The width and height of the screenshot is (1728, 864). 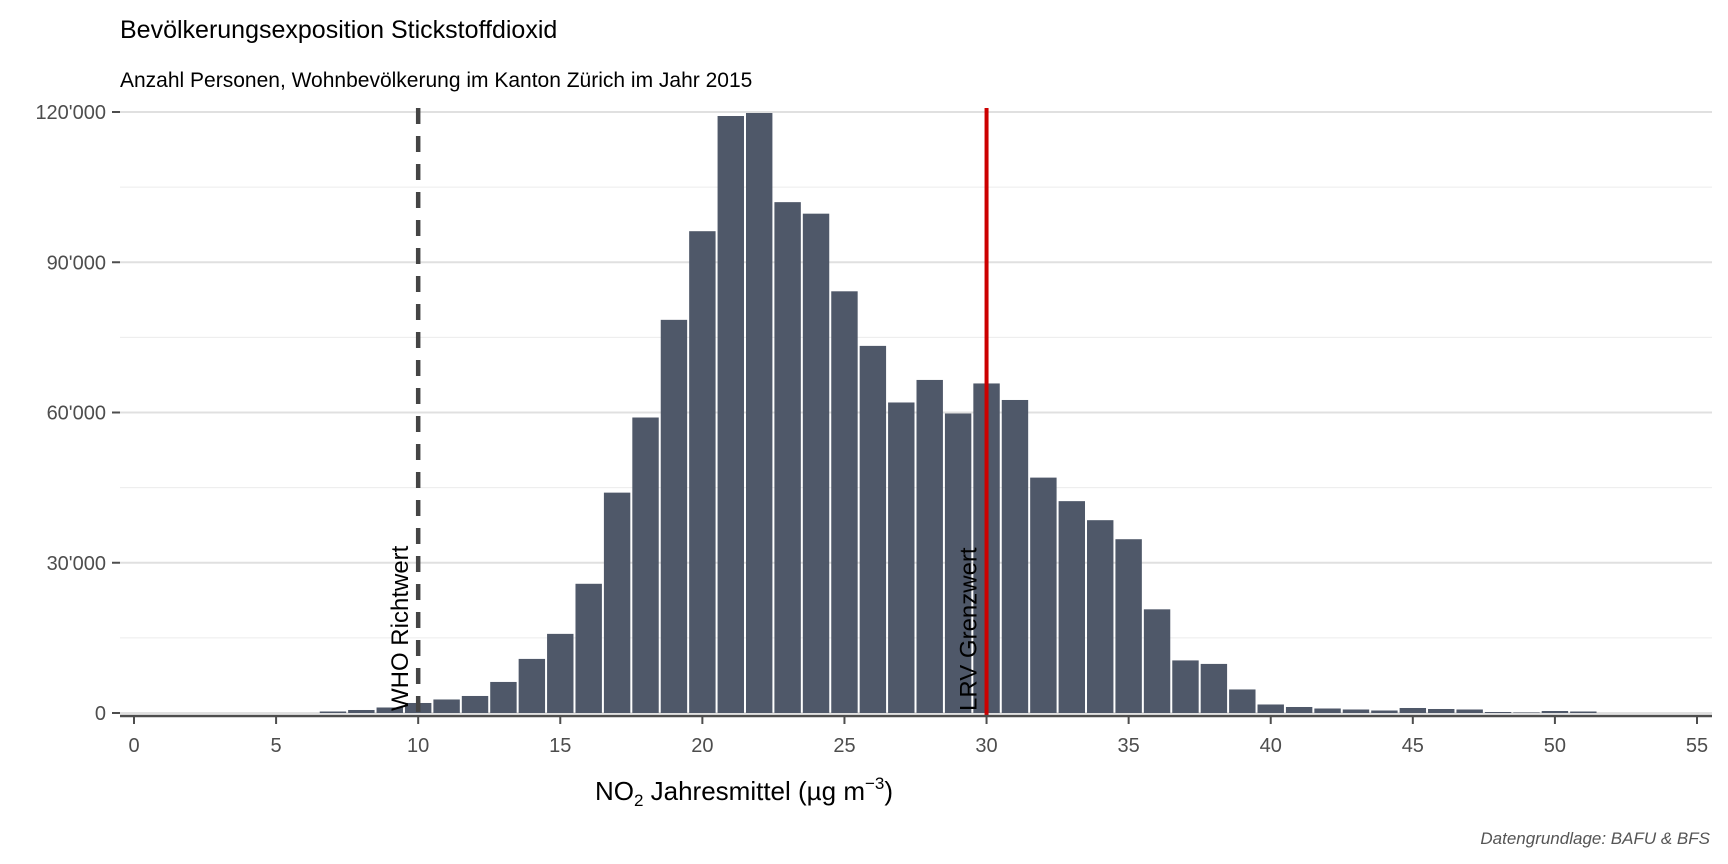 I want to click on x-tick-label: 40, so click(x=1271, y=746).